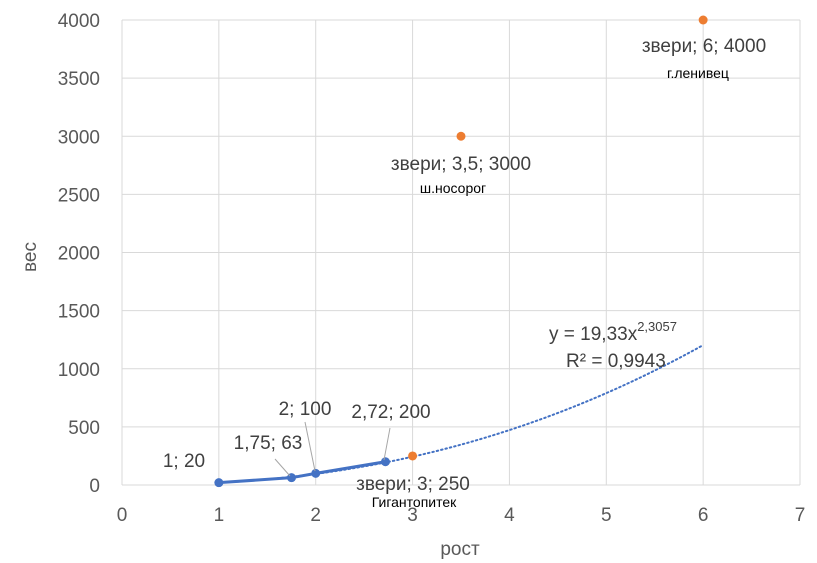  I want to click on x-tick-label: 6, so click(703, 515).